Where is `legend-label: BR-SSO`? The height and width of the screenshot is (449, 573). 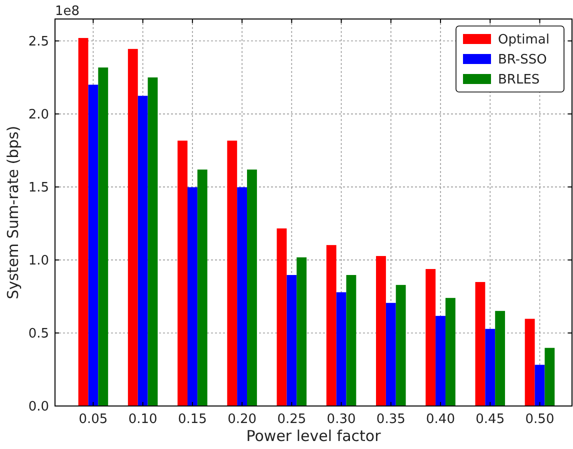 legend-label: BR-SSO is located at coordinates (522, 60).